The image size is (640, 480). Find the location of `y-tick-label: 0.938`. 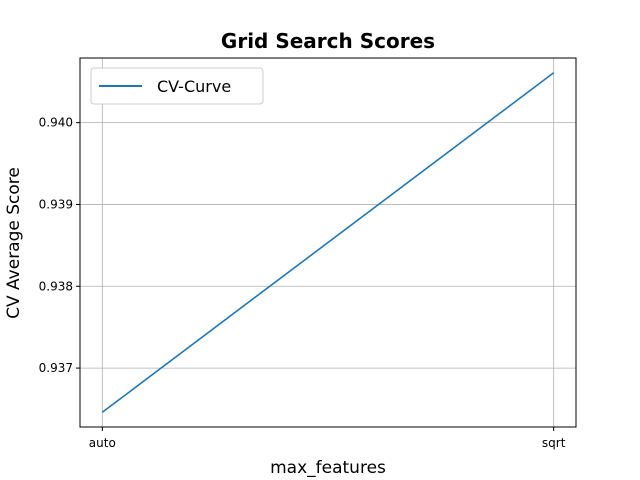

y-tick-label: 0.938 is located at coordinates (56, 286).